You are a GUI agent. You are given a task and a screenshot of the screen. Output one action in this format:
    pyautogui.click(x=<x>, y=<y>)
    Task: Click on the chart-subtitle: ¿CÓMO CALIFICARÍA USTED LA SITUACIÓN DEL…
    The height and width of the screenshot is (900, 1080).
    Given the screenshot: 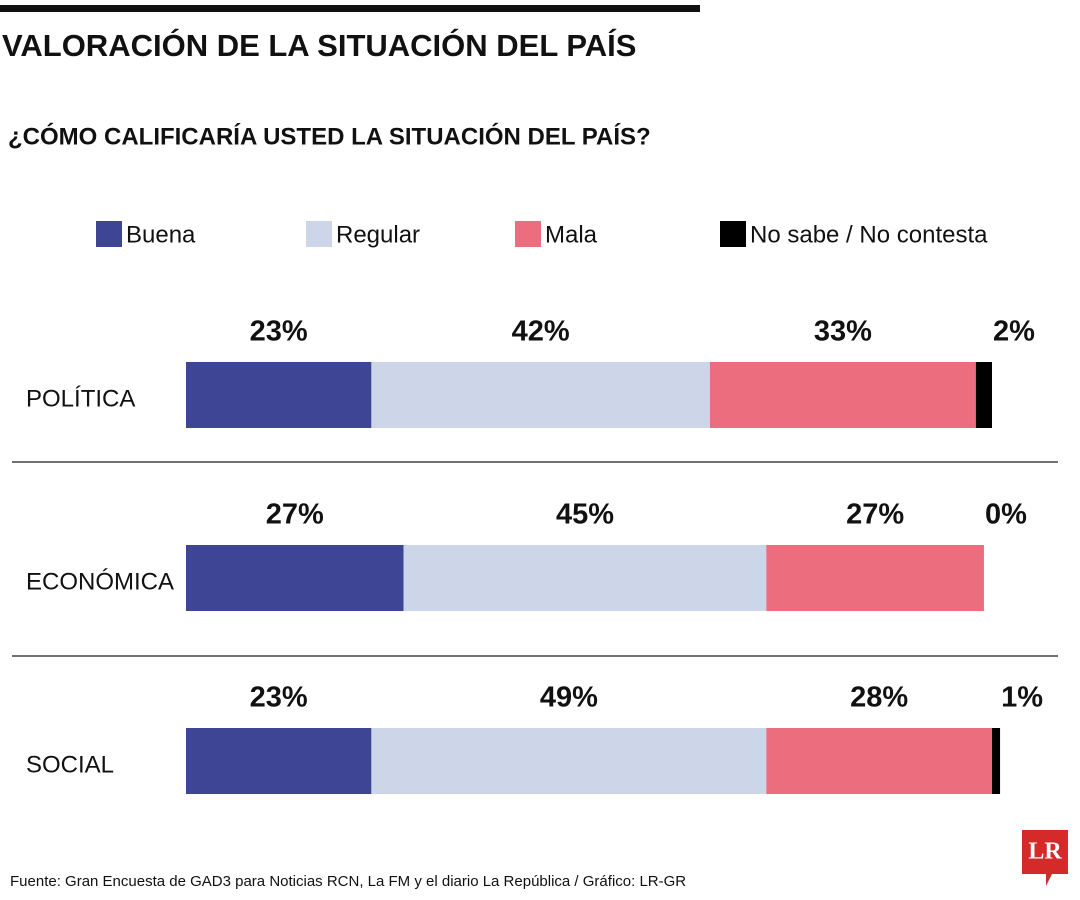 What is the action you would take?
    pyautogui.click(x=329, y=136)
    